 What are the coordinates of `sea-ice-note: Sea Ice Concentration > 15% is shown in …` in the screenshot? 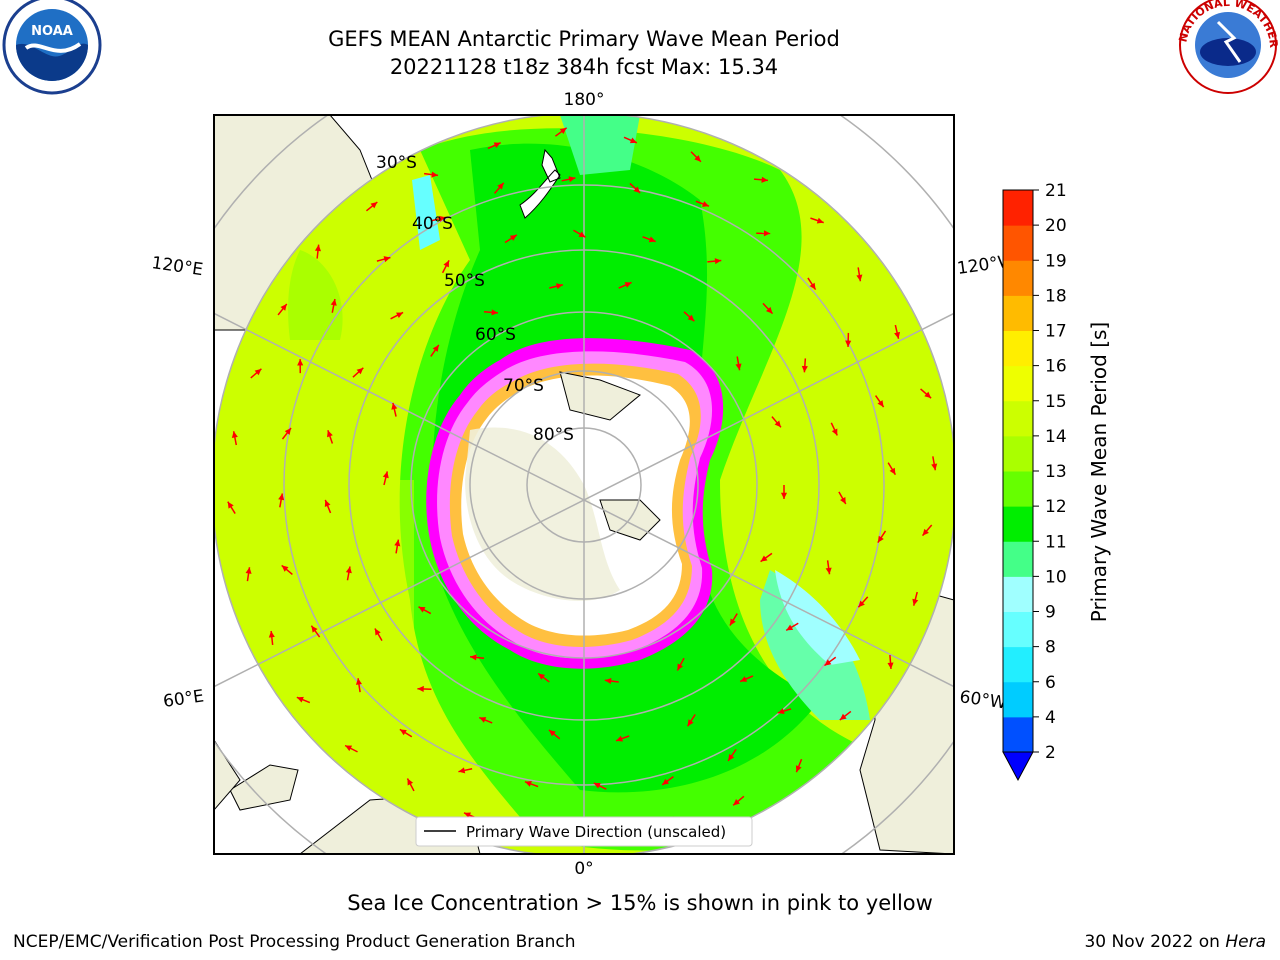 It's located at (640, 903).